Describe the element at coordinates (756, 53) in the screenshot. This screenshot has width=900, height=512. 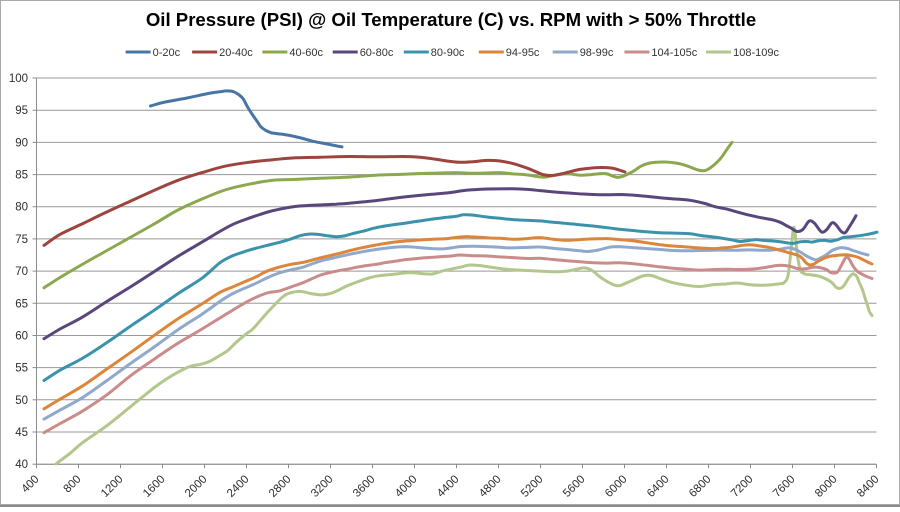
I see `svg-text: 108-109c` at that location.